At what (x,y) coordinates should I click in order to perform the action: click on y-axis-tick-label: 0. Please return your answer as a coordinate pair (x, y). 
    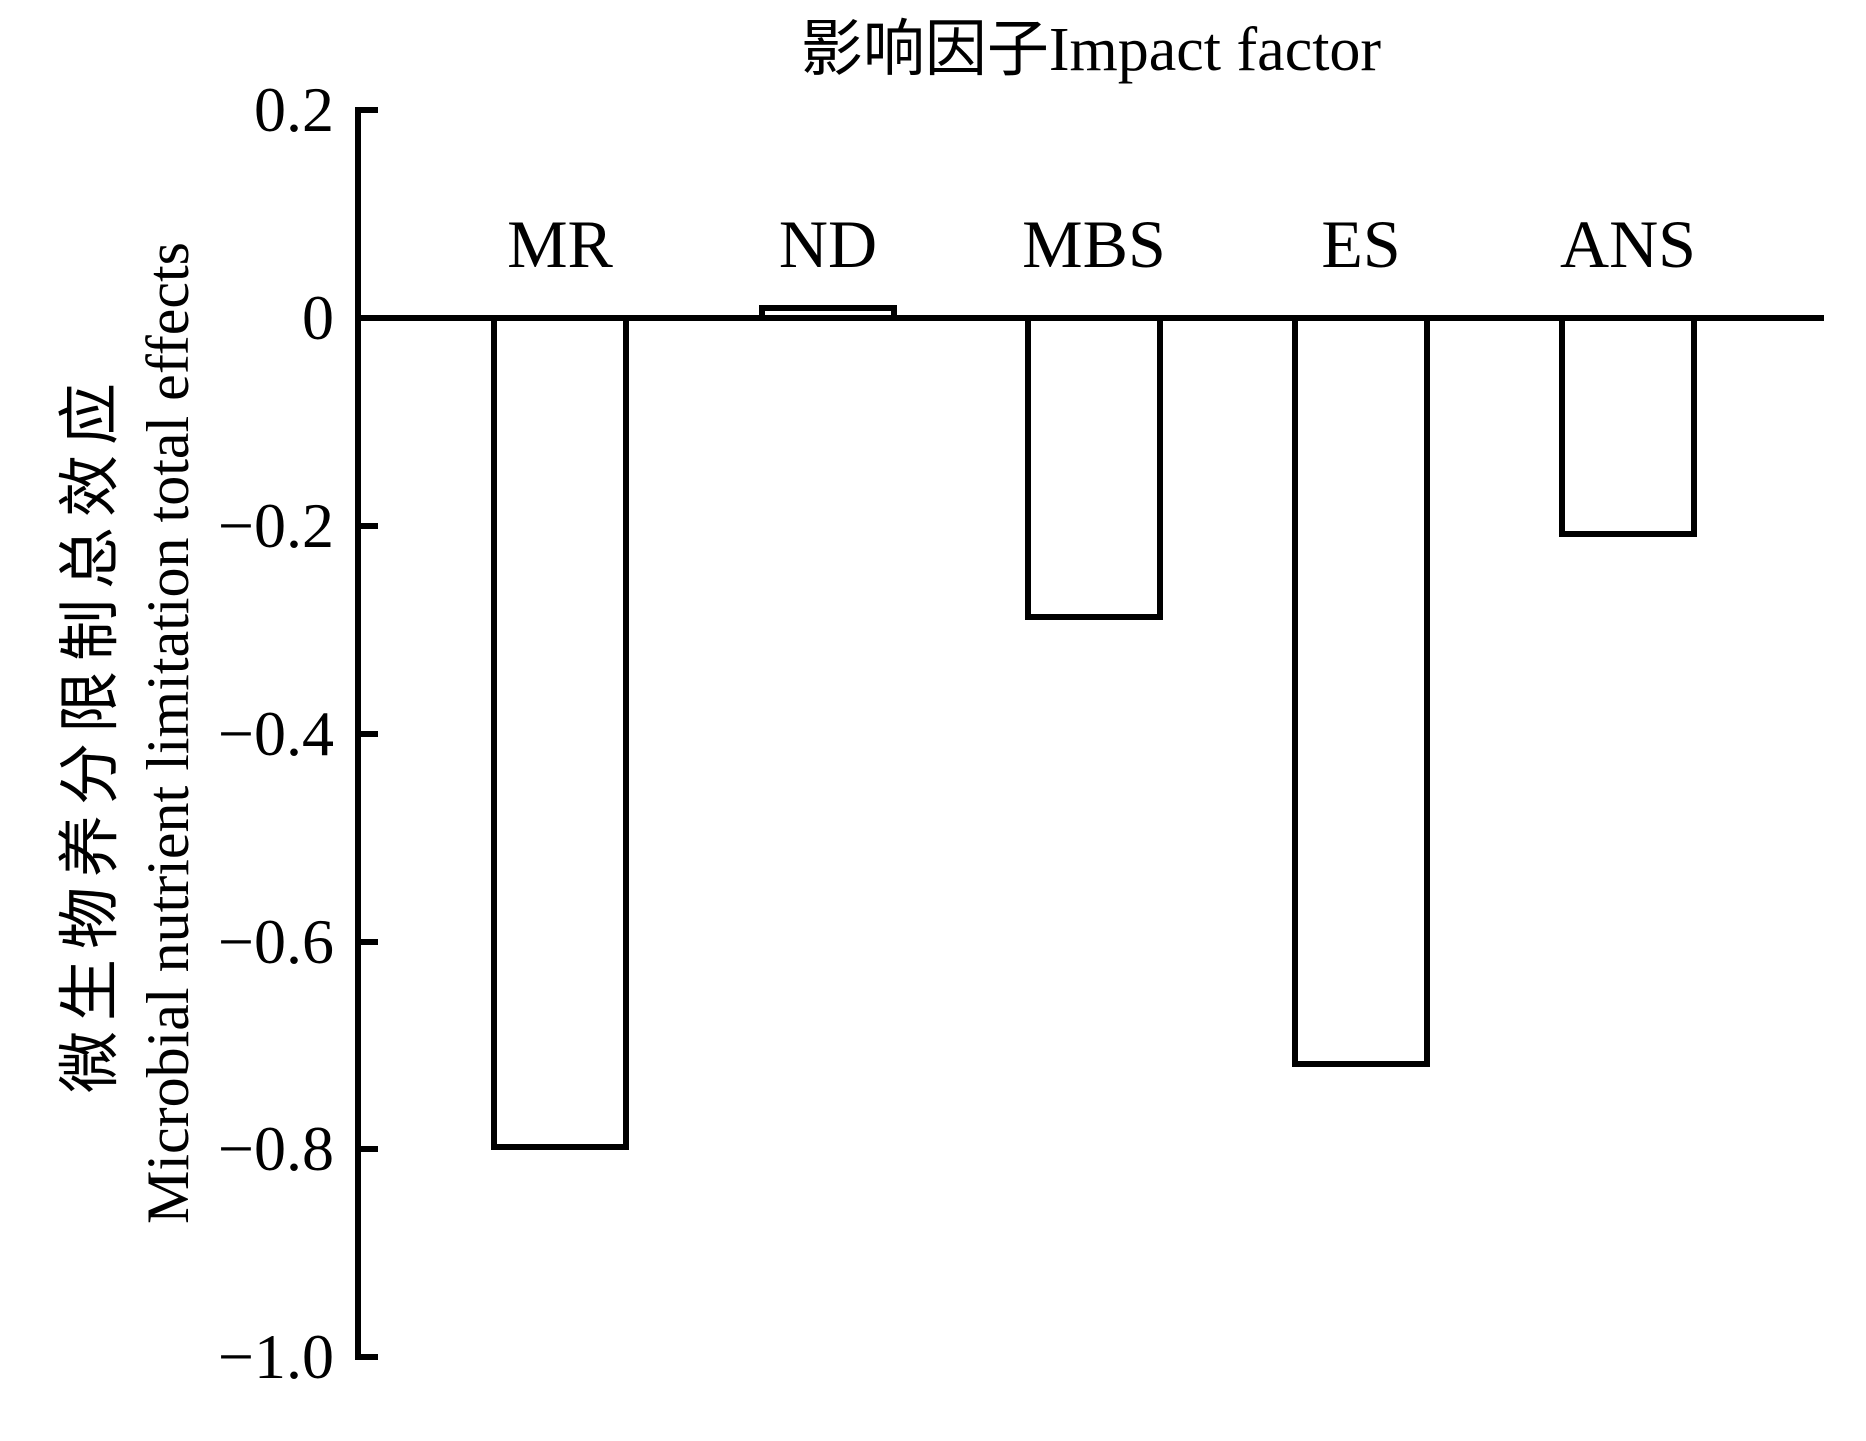
    Looking at the image, I should click on (318, 317).